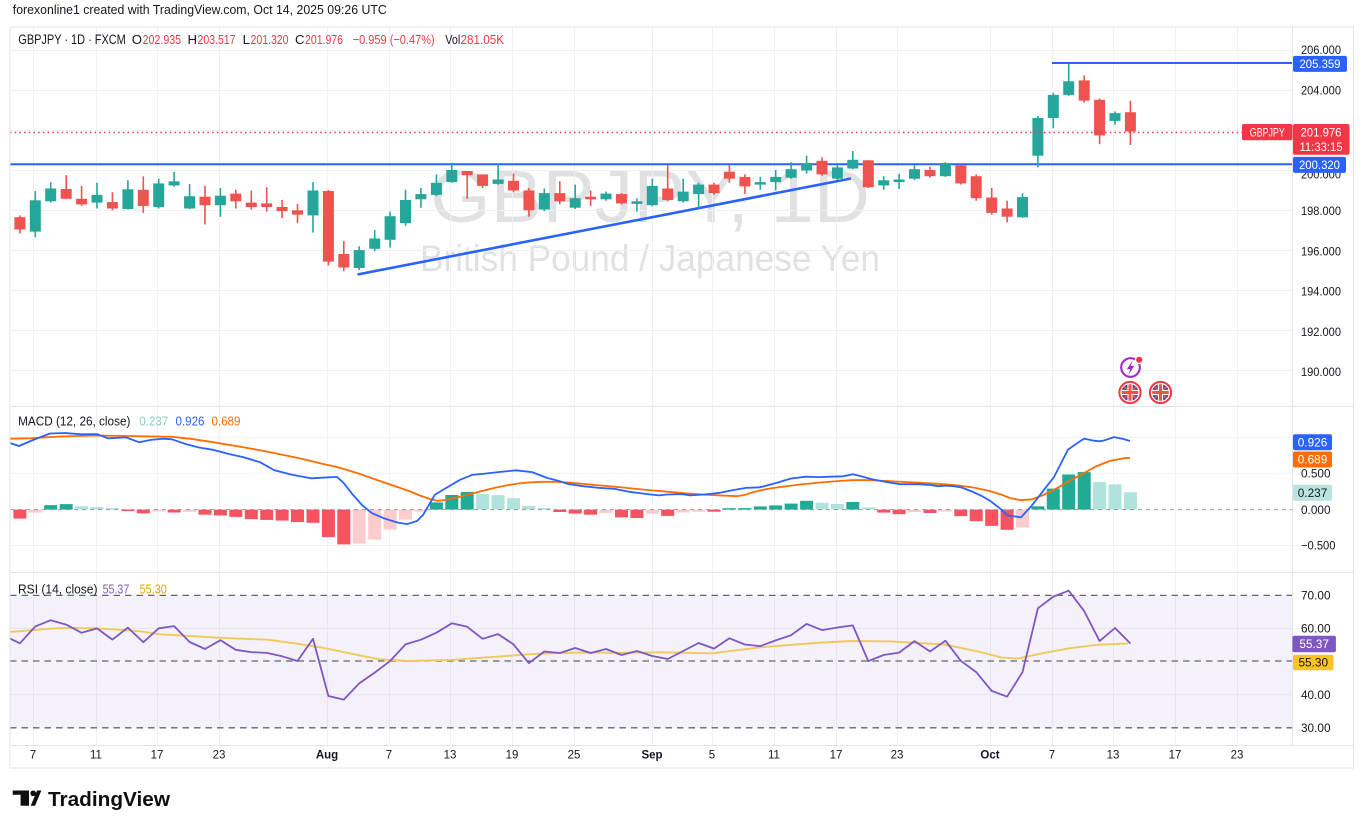 This screenshot has width=1364, height=829. What do you see at coordinates (1316, 596) in the screenshot?
I see `svg-text: 70.00` at bounding box center [1316, 596].